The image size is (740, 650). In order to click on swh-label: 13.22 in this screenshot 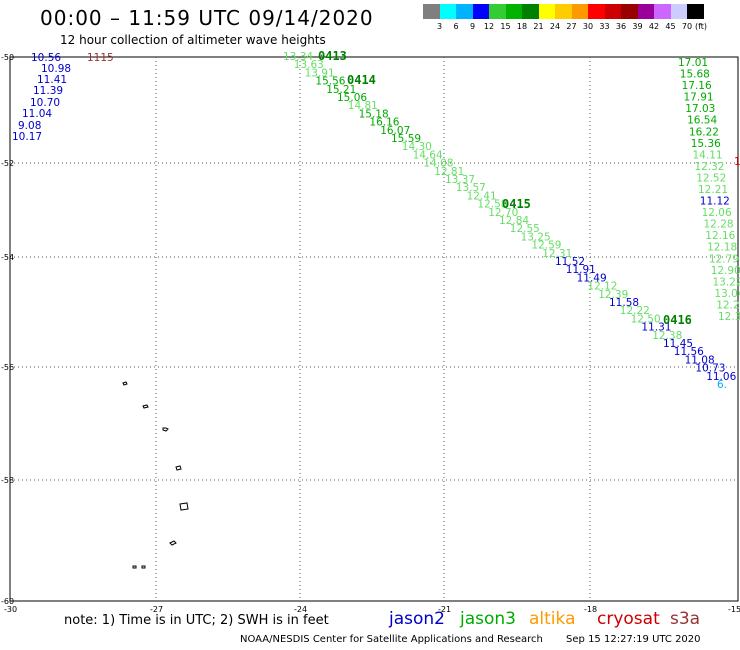, I will do `click(726, 282)`.